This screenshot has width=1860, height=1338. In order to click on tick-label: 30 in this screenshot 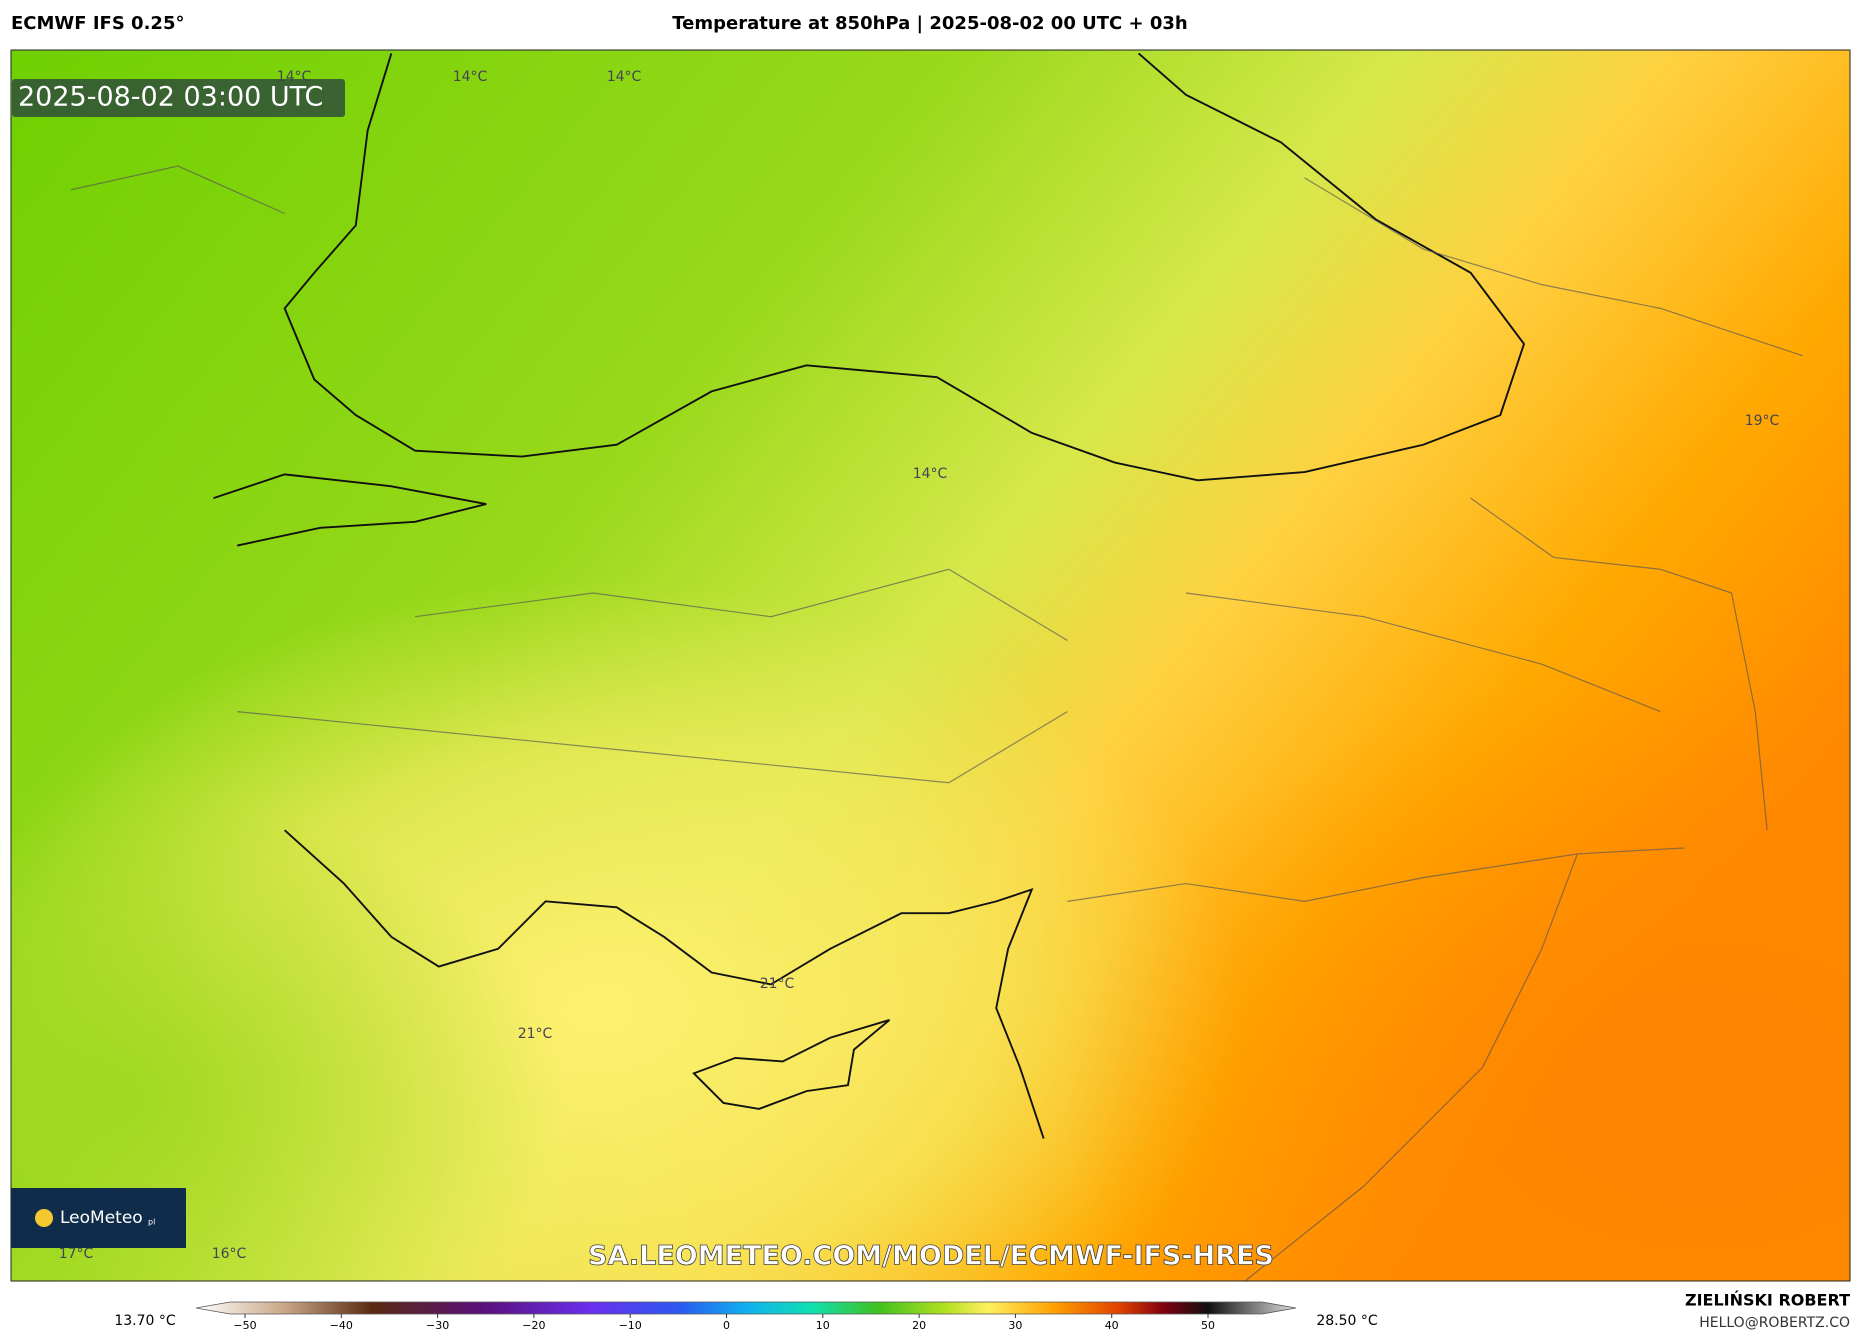, I will do `click(1015, 1325)`.